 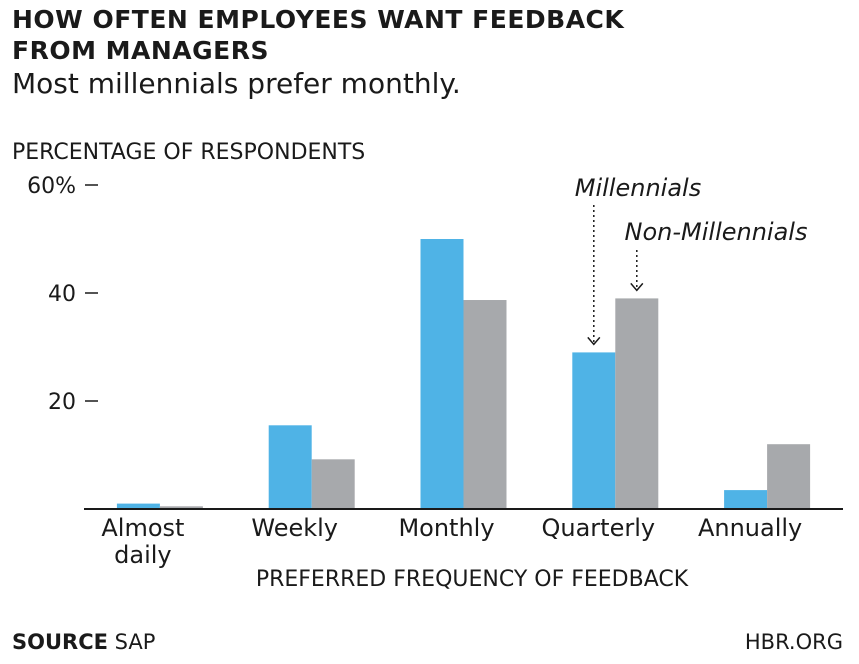 I want to click on source-value: SAP, so click(x=135, y=642).